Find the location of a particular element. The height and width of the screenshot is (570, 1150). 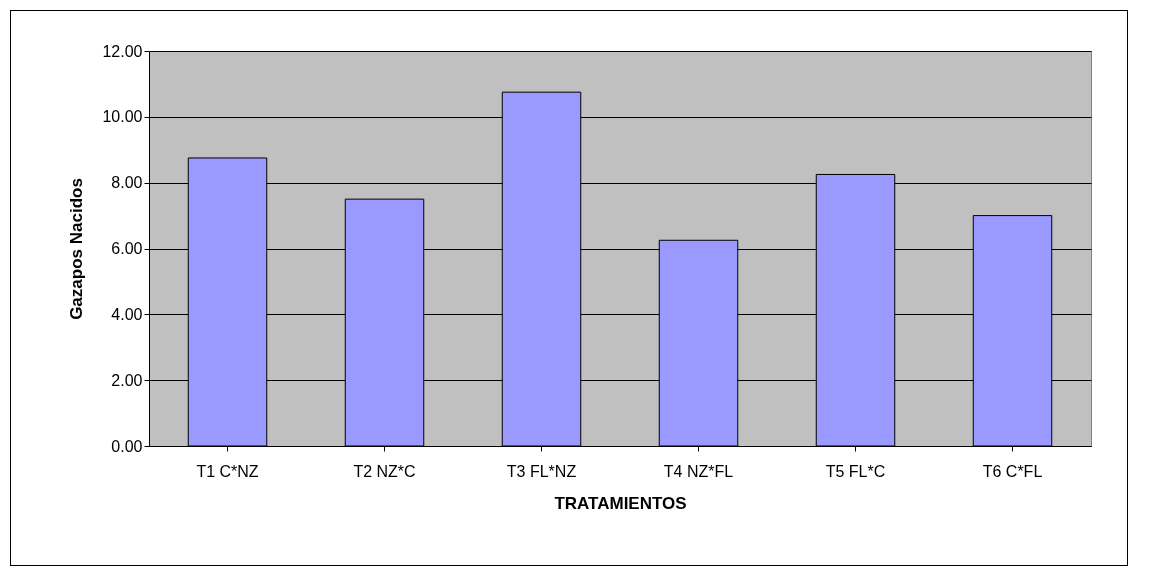

y-tick-label: 10.00 is located at coordinates (122, 117).